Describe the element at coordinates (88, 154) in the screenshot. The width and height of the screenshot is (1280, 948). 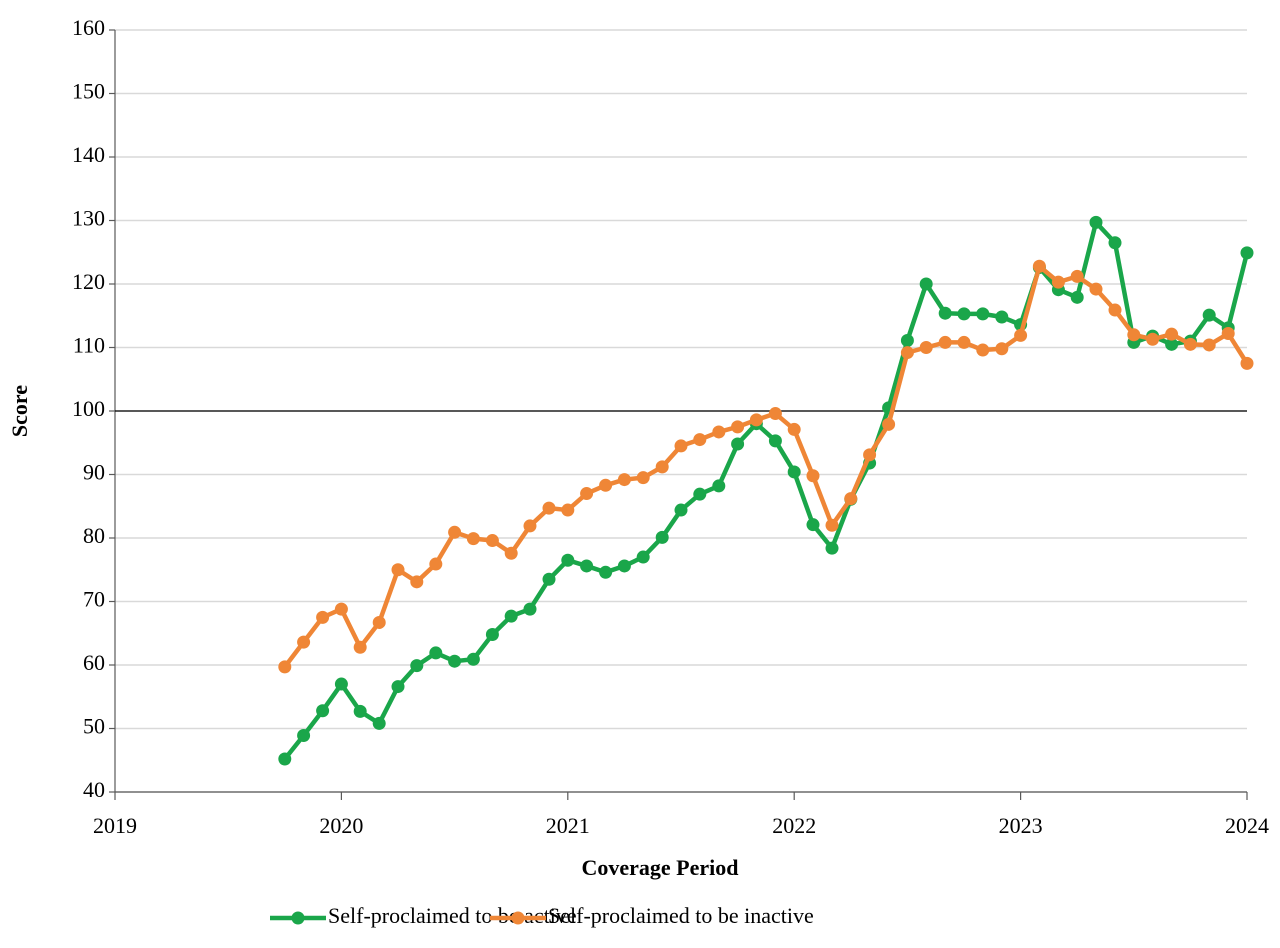
I see `y-tick-label: 140` at that location.